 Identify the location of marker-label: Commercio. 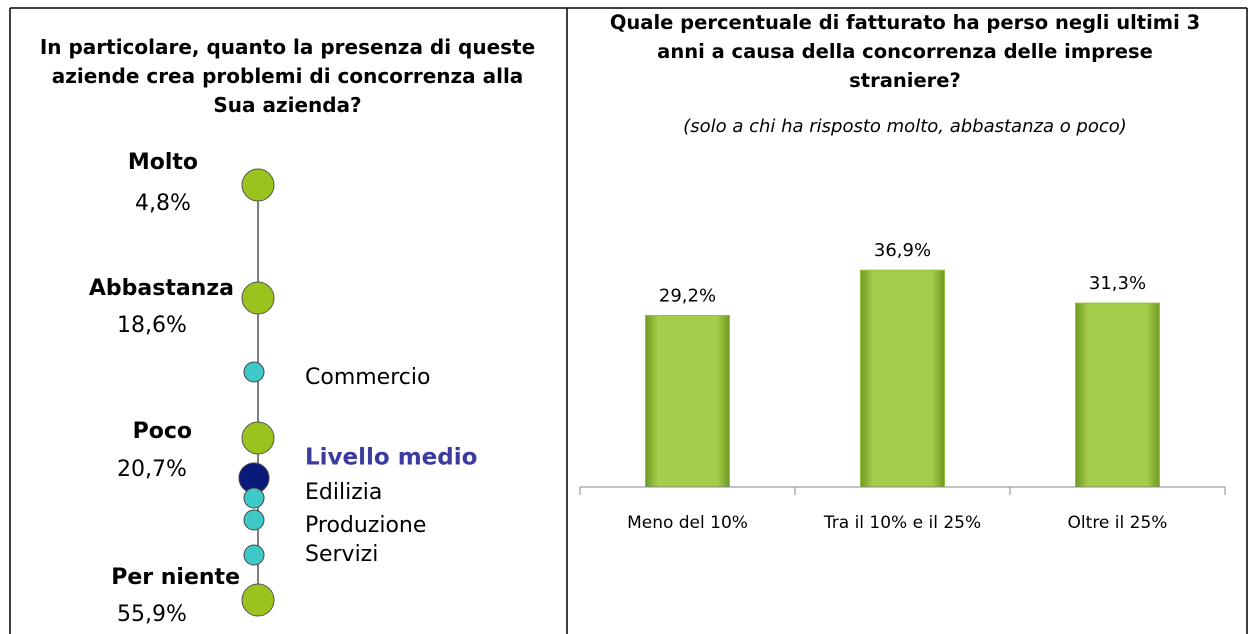
(367, 377).